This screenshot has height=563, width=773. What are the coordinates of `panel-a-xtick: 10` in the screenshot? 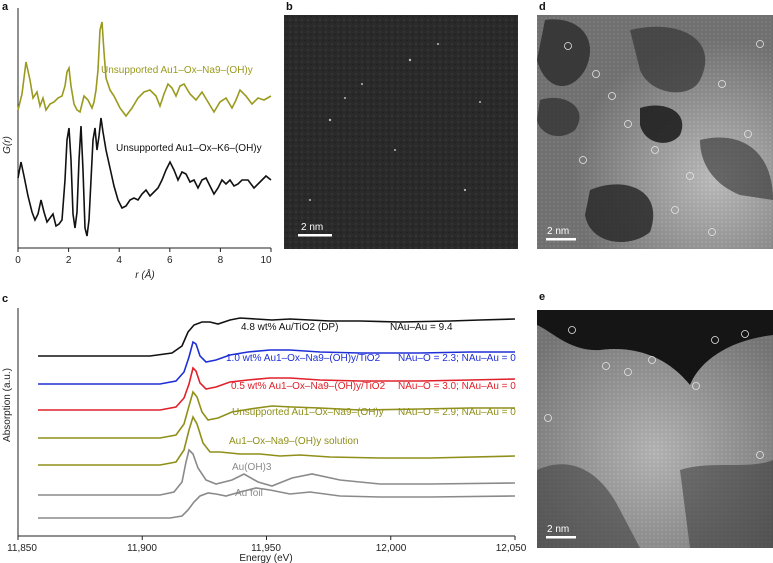 It's located at (266, 260).